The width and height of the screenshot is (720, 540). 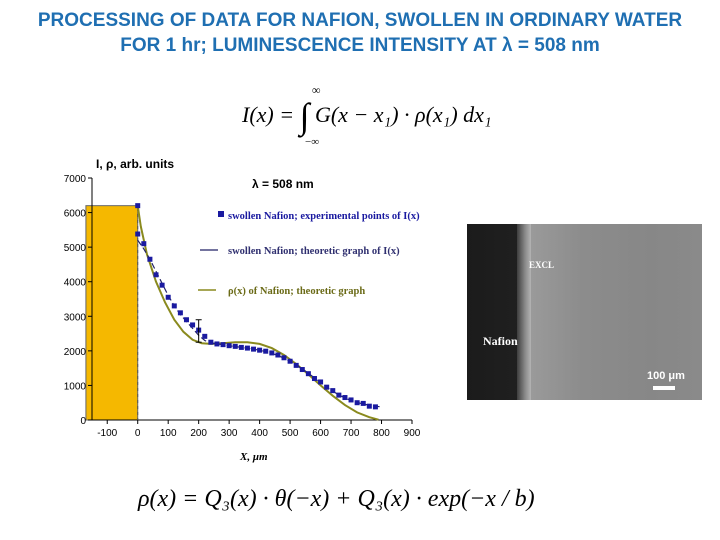 I want to click on y-tick-label: 4000, so click(x=75, y=283).